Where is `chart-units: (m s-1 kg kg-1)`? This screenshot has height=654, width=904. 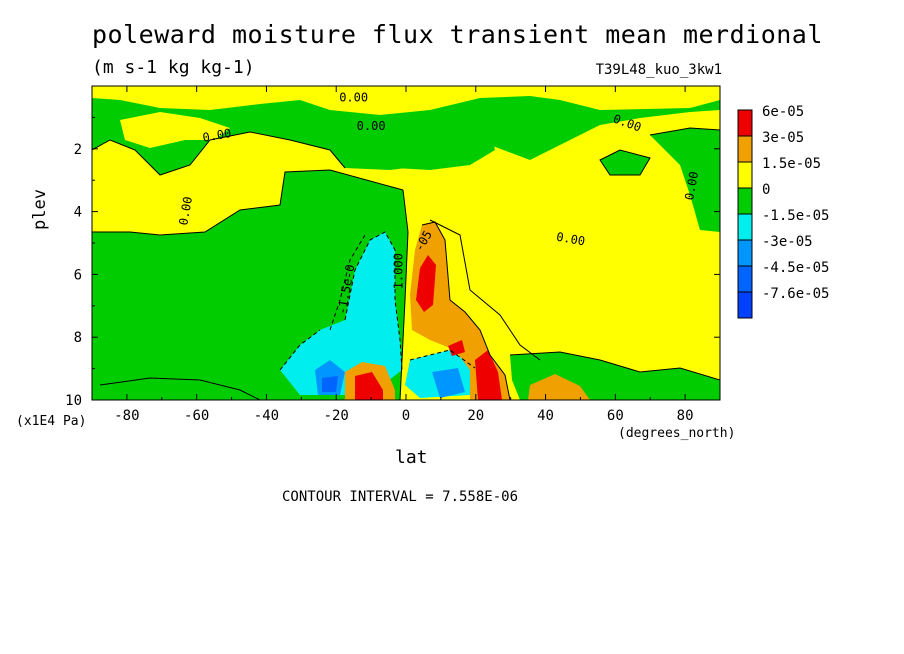 chart-units: (m s-1 kg kg-1) is located at coordinates (173, 67).